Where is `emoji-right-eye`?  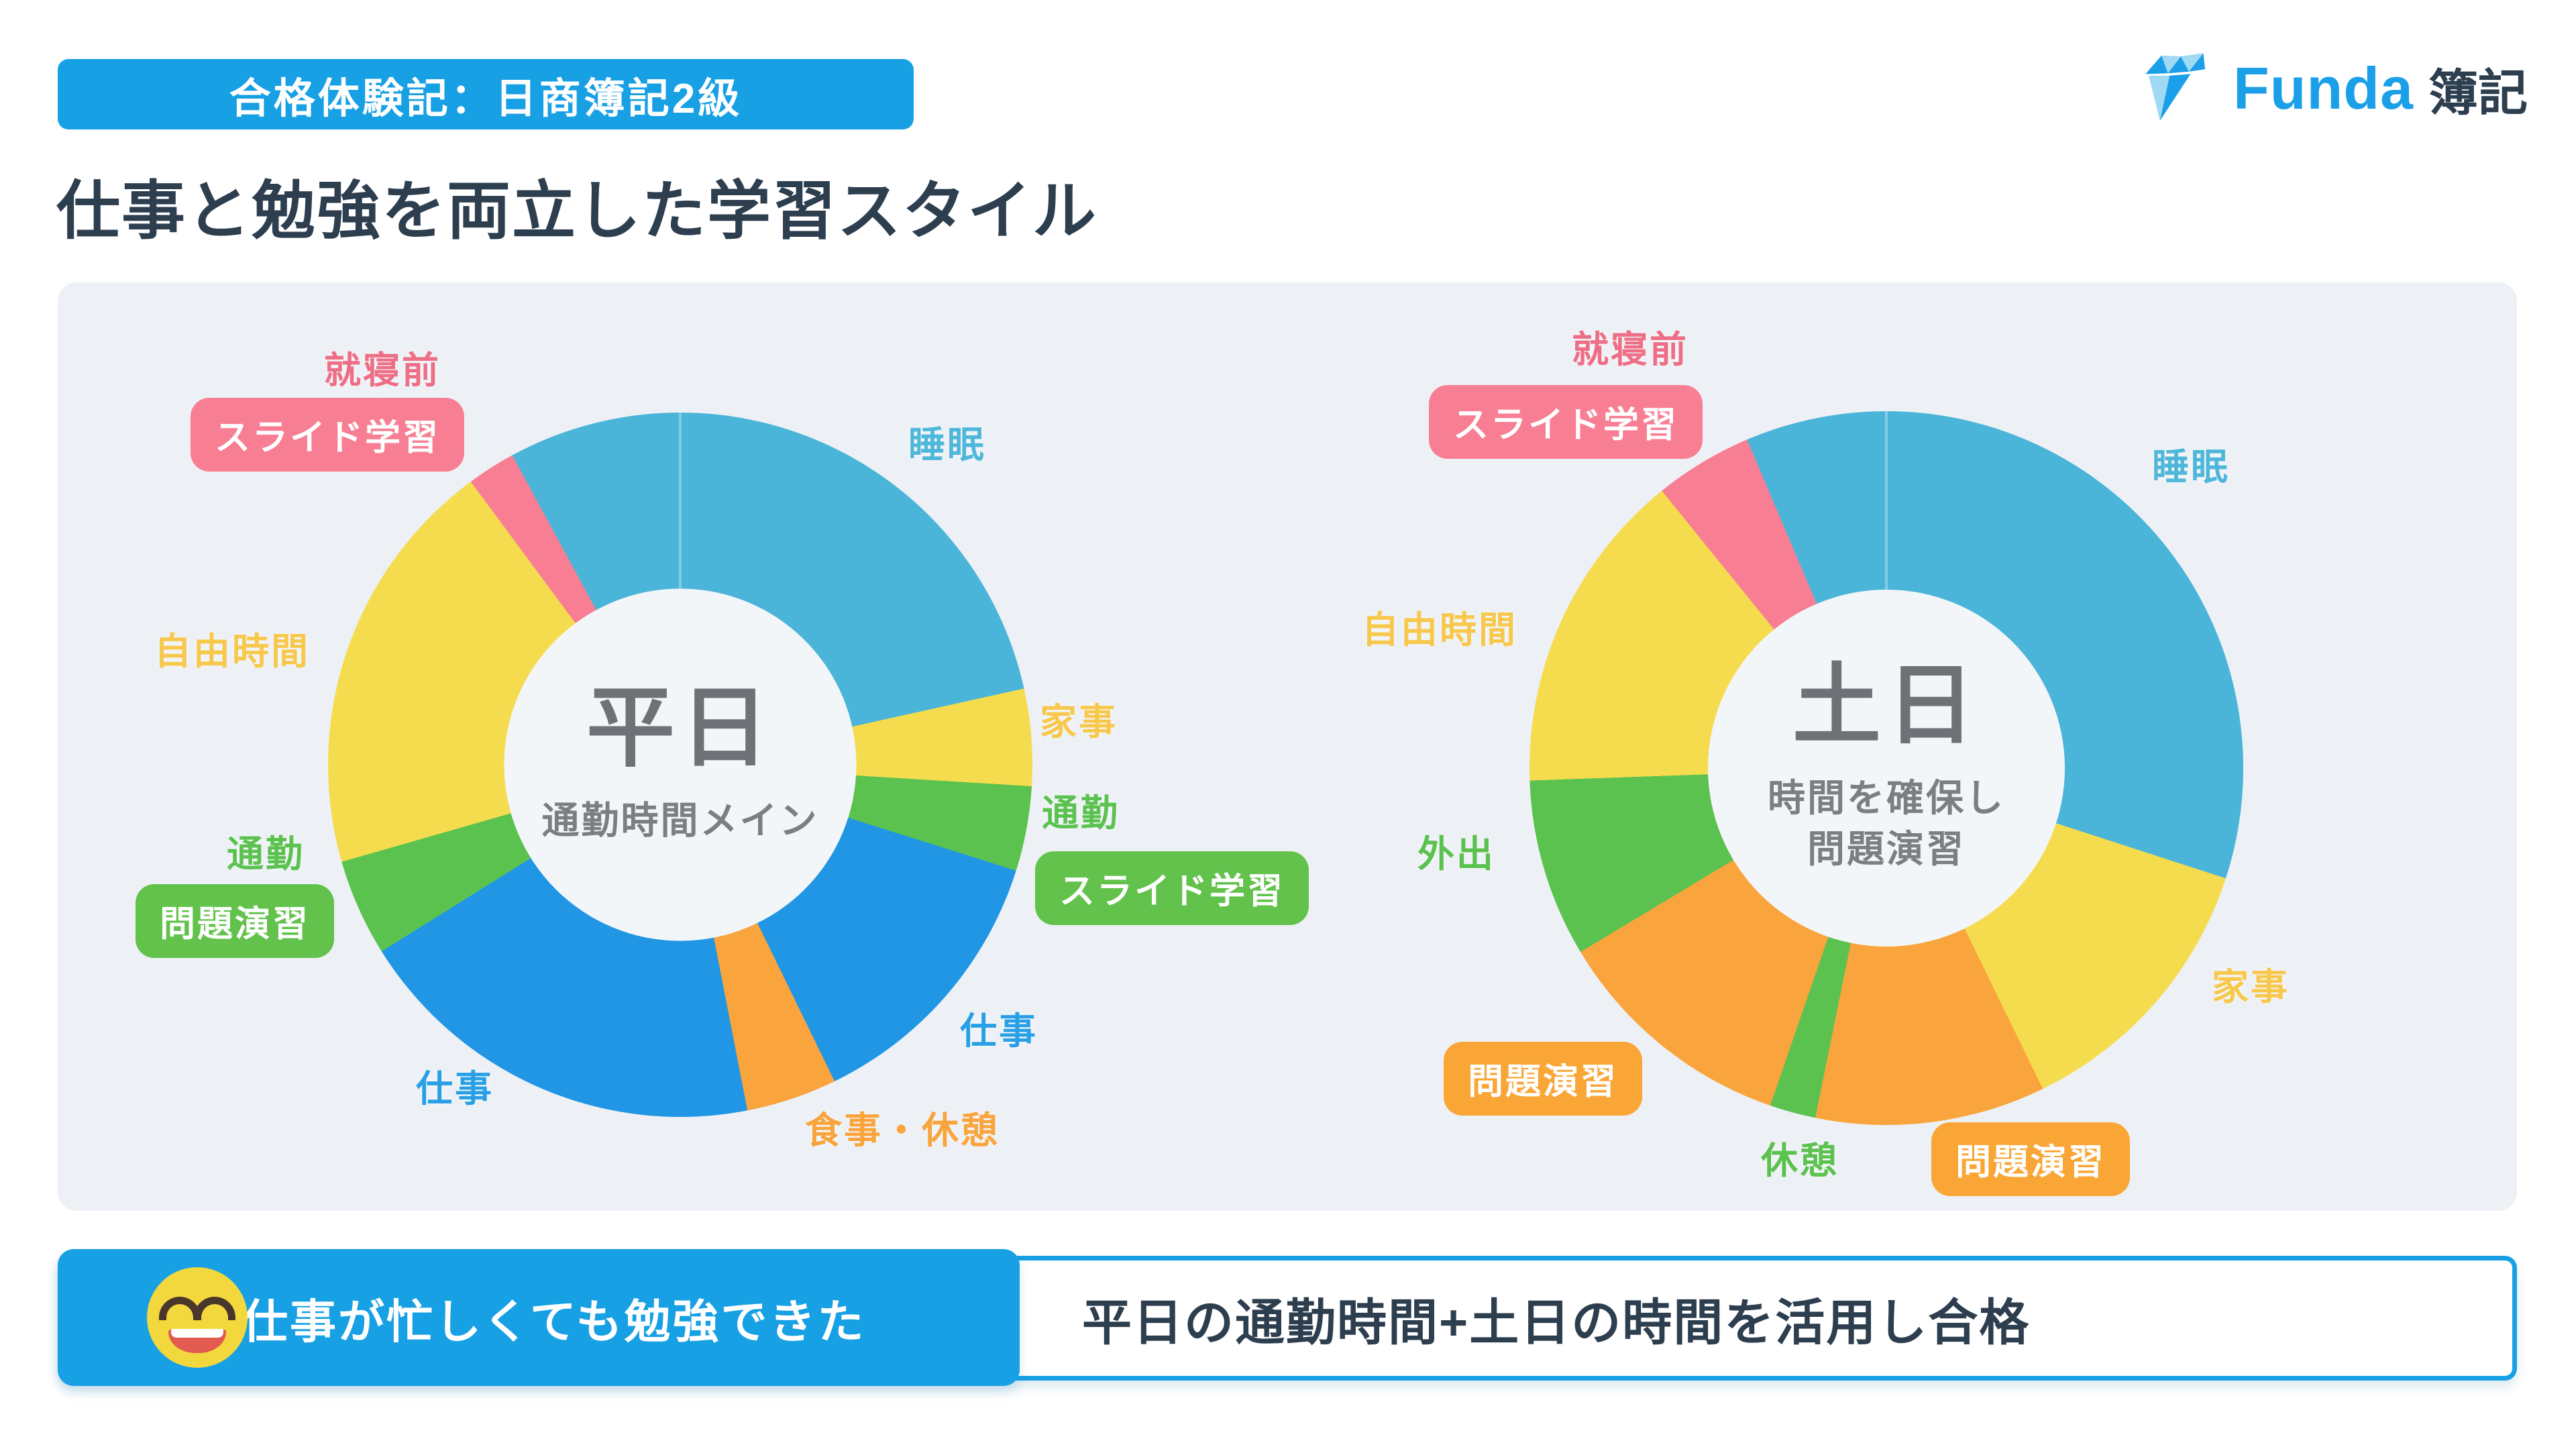
emoji-right-eye is located at coordinates (214, 1308).